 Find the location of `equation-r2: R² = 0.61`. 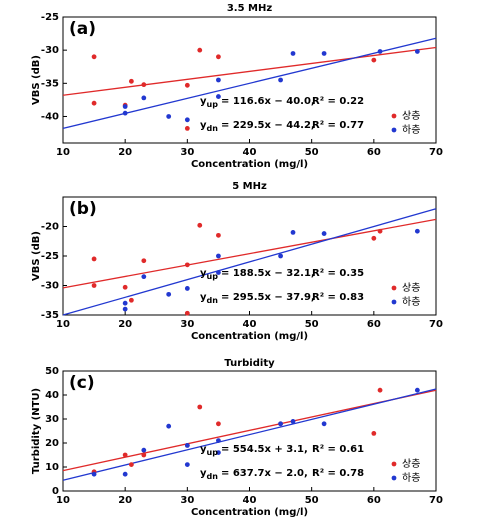

equation-r2: R² = 0.61 is located at coordinates (338, 449).